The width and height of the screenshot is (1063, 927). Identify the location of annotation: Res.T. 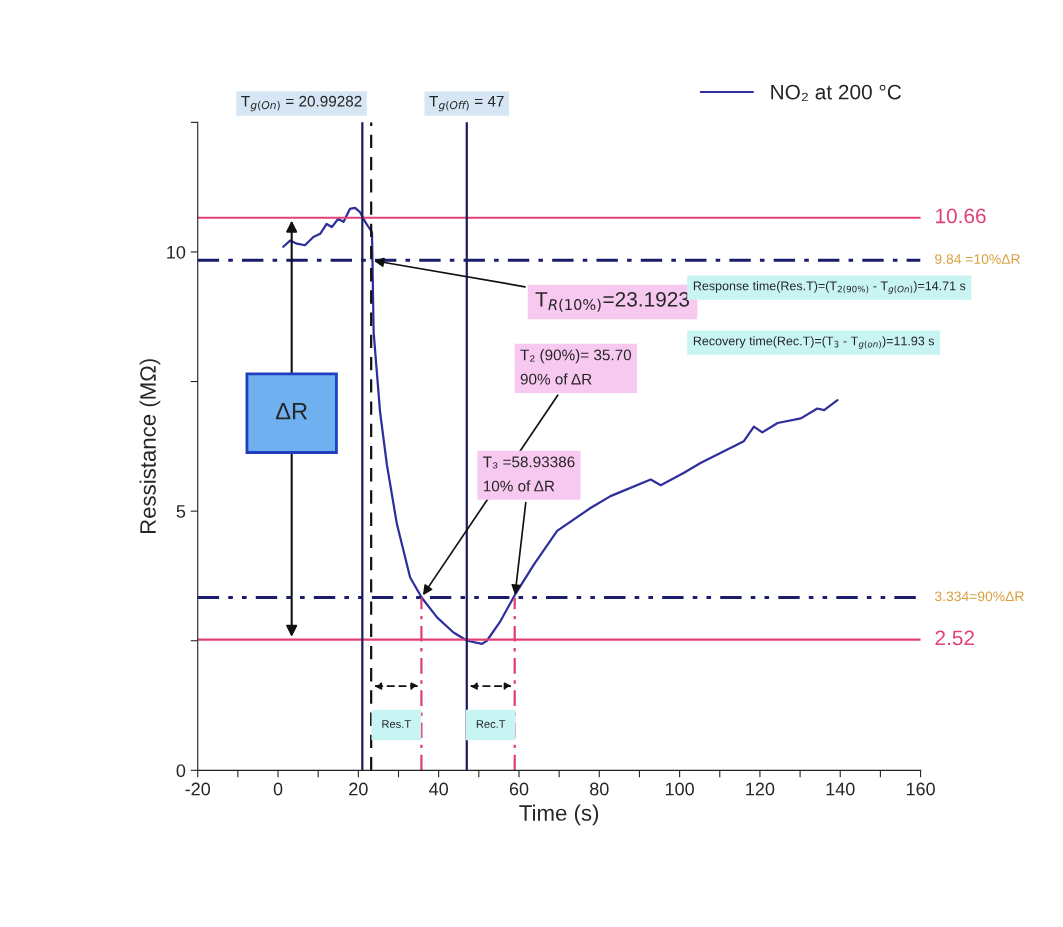
(396, 724).